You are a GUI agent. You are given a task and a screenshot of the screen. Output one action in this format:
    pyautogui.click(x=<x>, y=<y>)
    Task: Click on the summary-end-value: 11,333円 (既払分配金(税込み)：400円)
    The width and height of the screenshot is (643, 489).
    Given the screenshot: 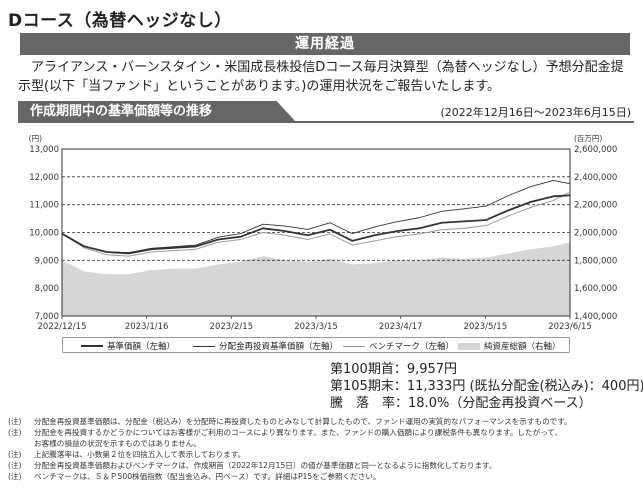 What is the action you would take?
    pyautogui.click(x=524, y=386)
    